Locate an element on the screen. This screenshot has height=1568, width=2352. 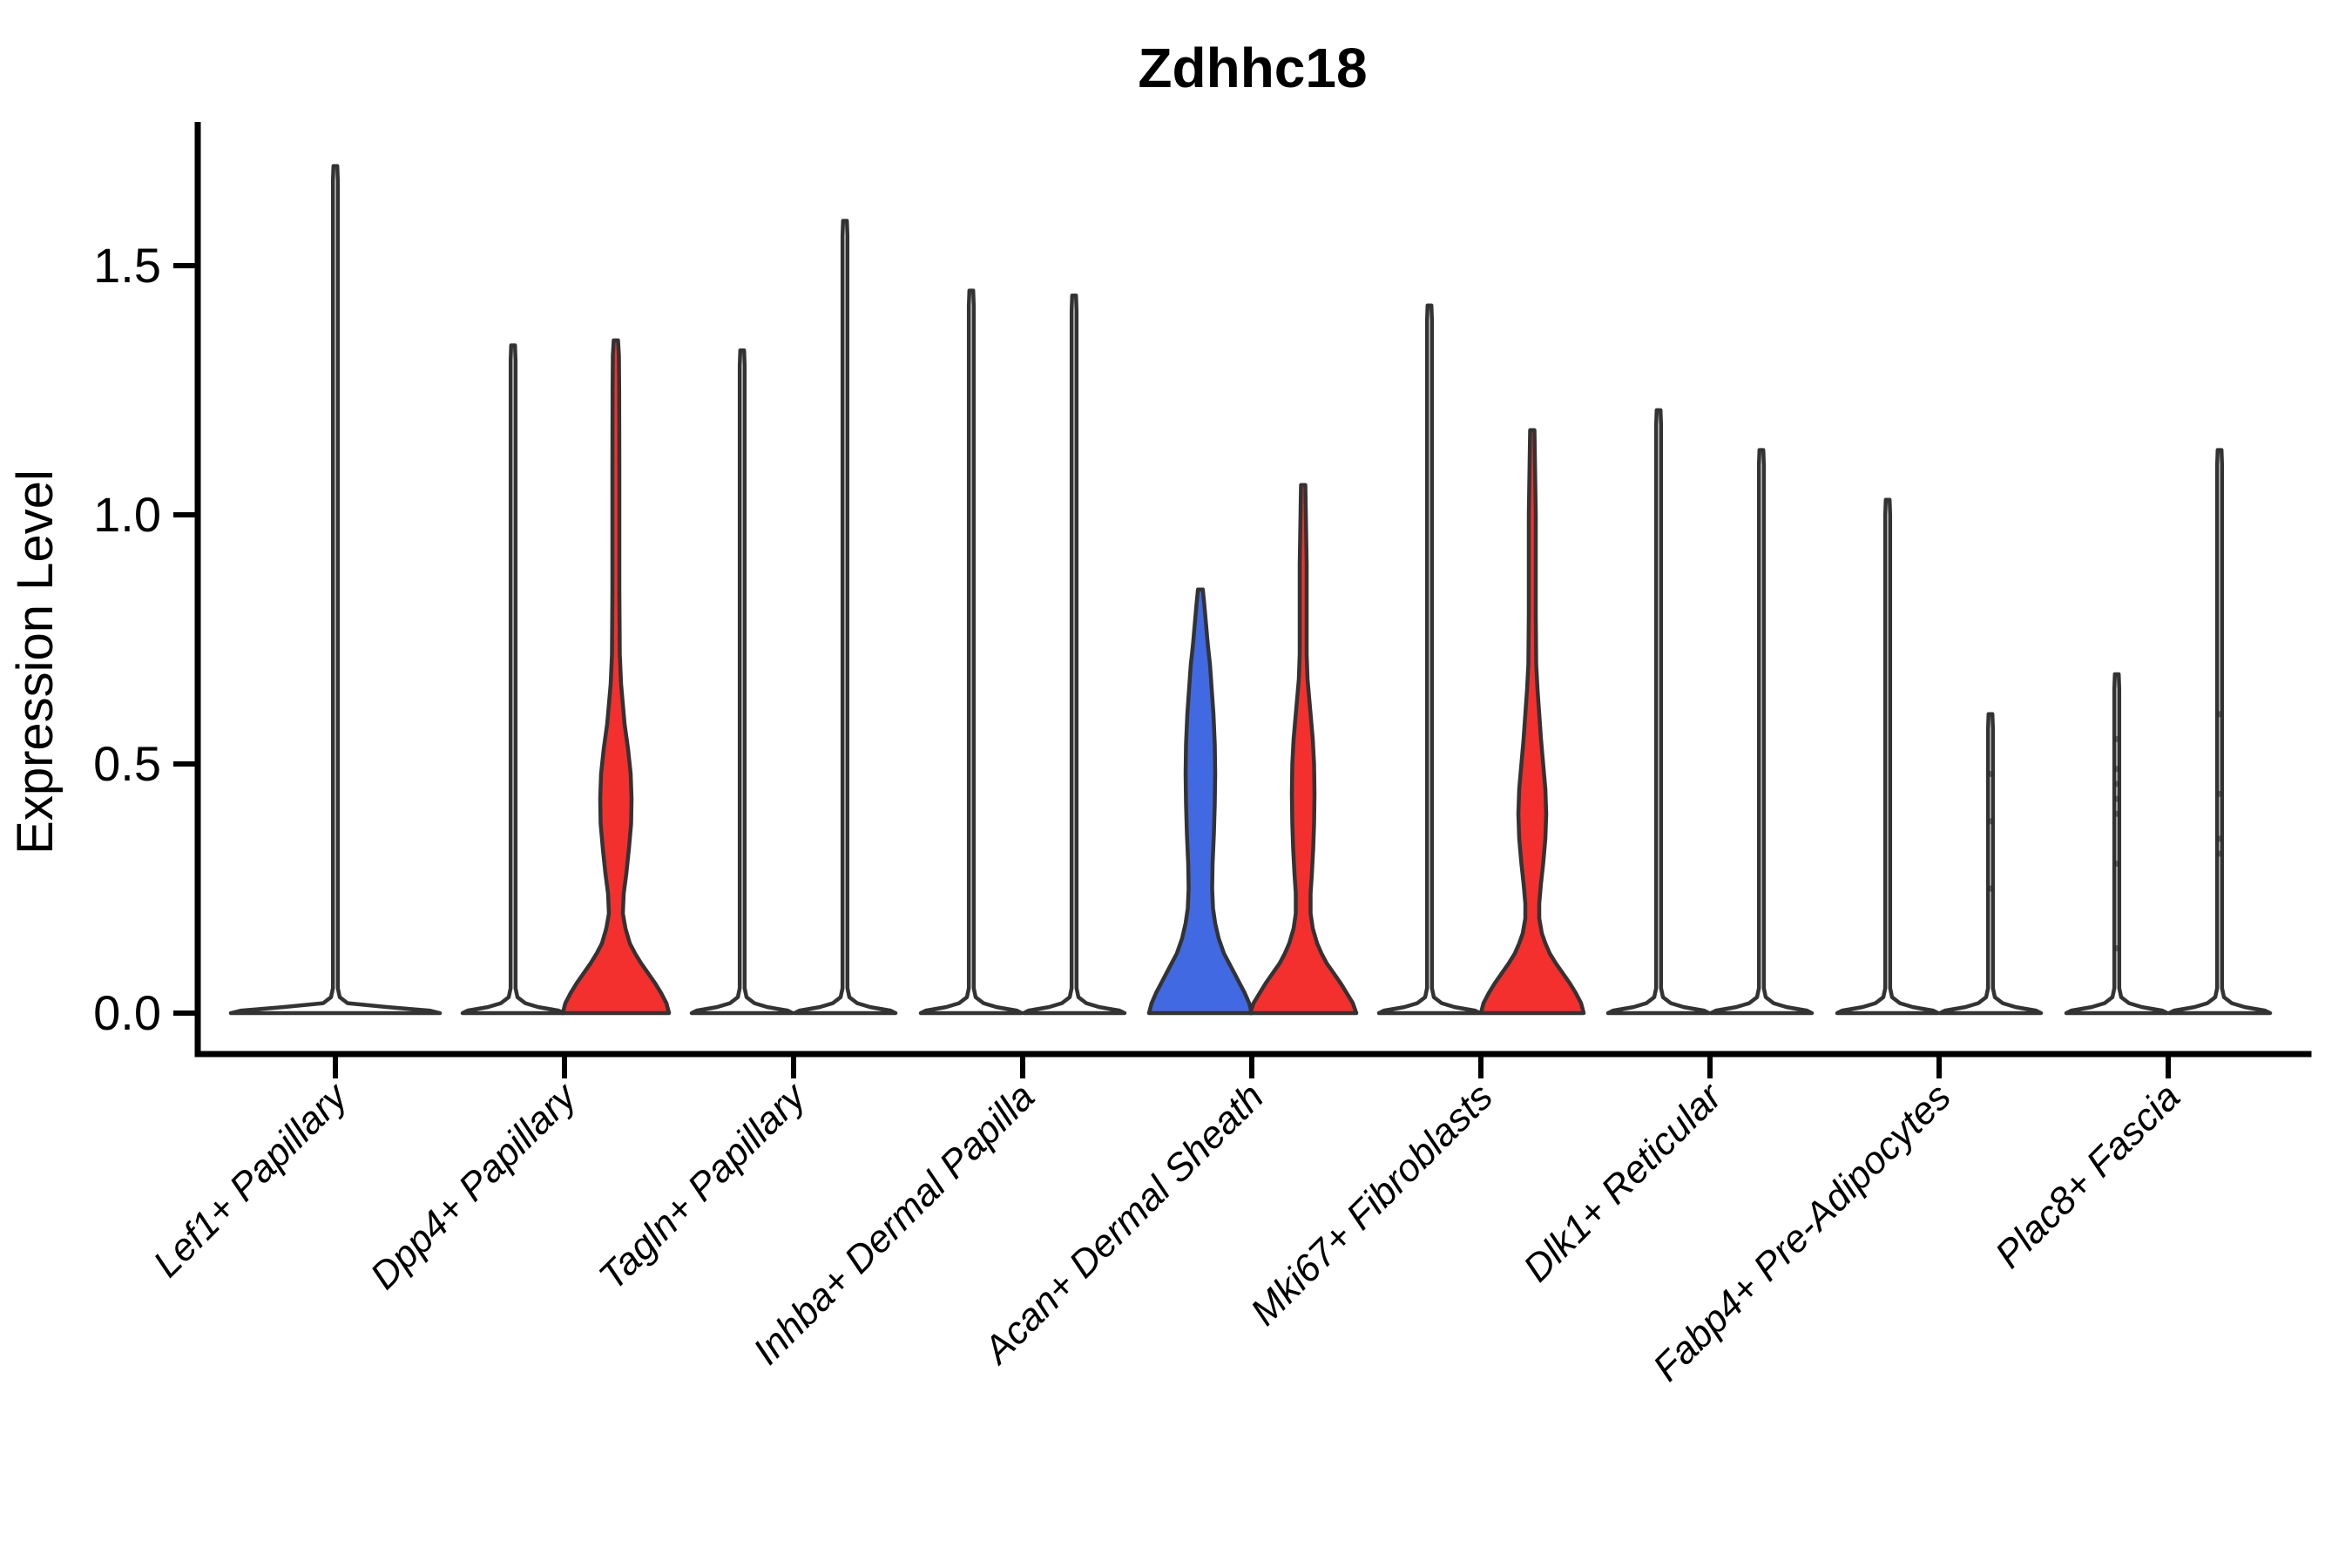
violin-tagln-right is located at coordinates (845, 618).